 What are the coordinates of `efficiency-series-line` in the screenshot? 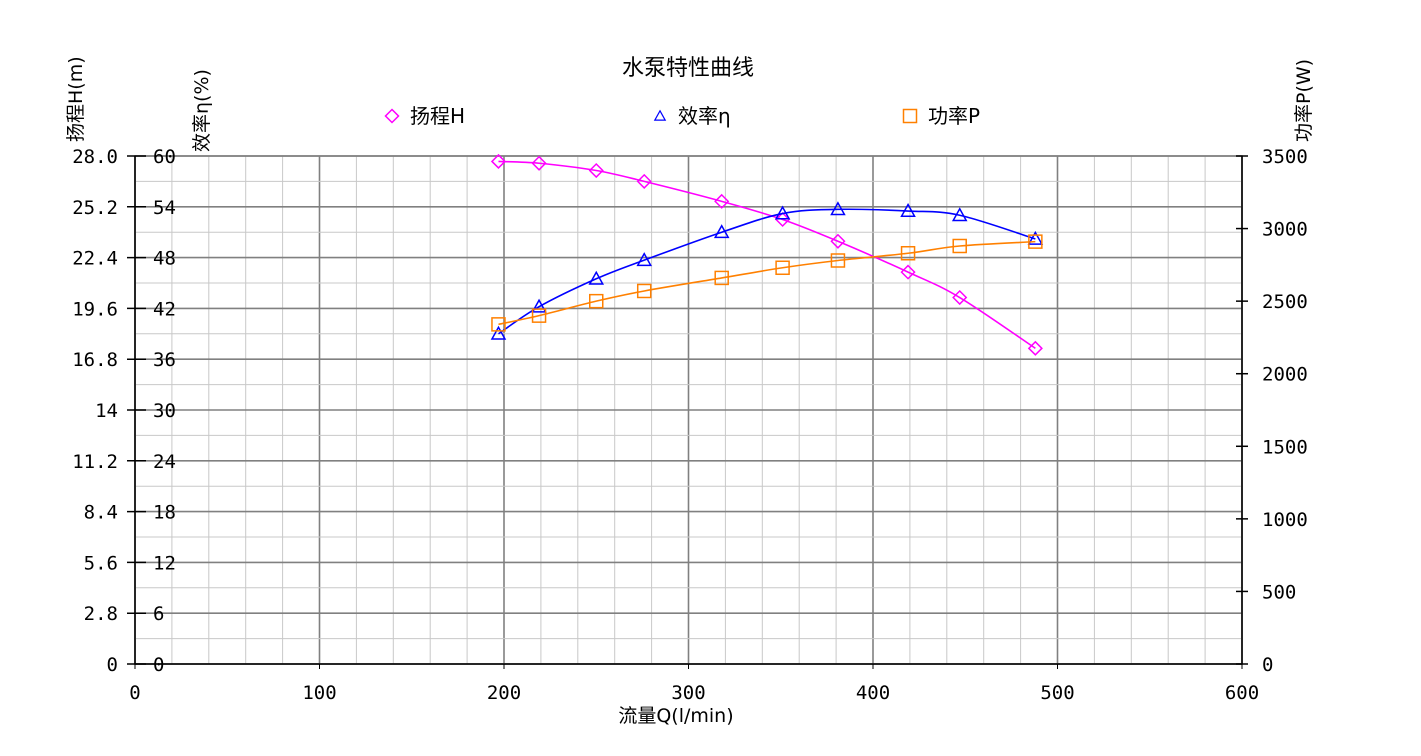 It's located at (767, 271).